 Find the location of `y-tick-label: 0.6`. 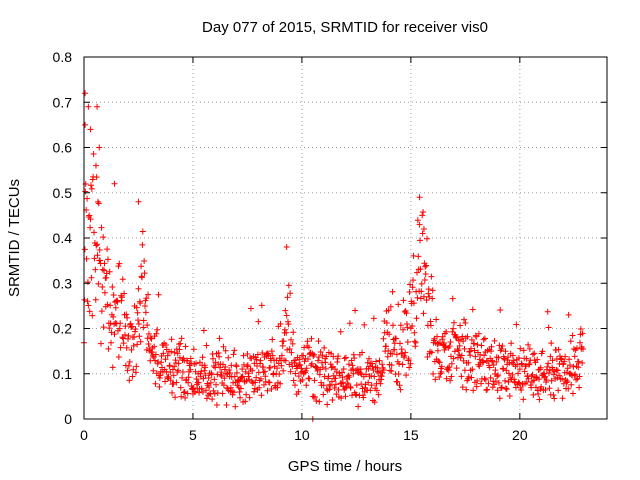

y-tick-label: 0.6 is located at coordinates (63, 148).